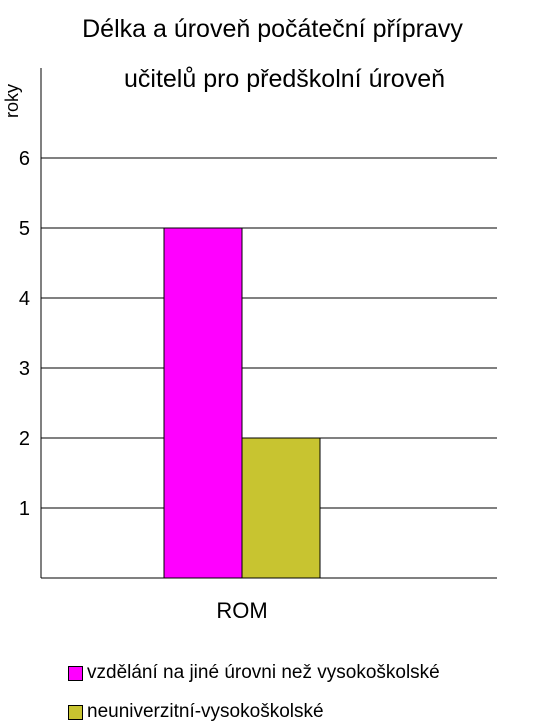 Image resolution: width=545 pixels, height=724 pixels. What do you see at coordinates (24, 509) in the screenshot?
I see `y-tick-label-1: 1` at bounding box center [24, 509].